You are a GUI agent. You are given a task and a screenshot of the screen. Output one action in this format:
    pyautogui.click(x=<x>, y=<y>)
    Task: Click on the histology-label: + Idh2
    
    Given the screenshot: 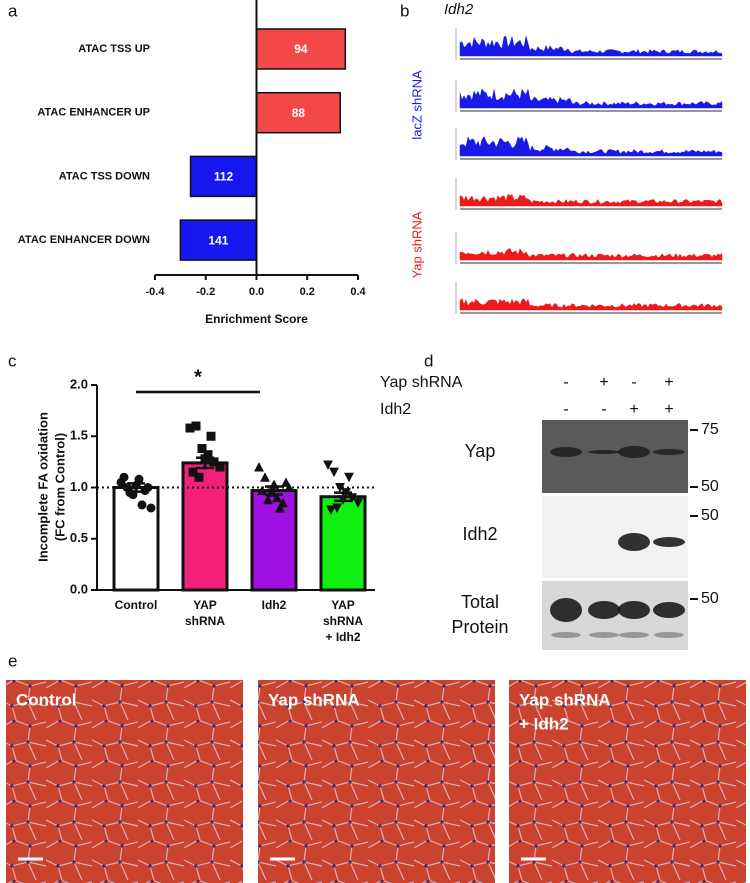 What is the action you would take?
    pyautogui.click(x=544, y=723)
    